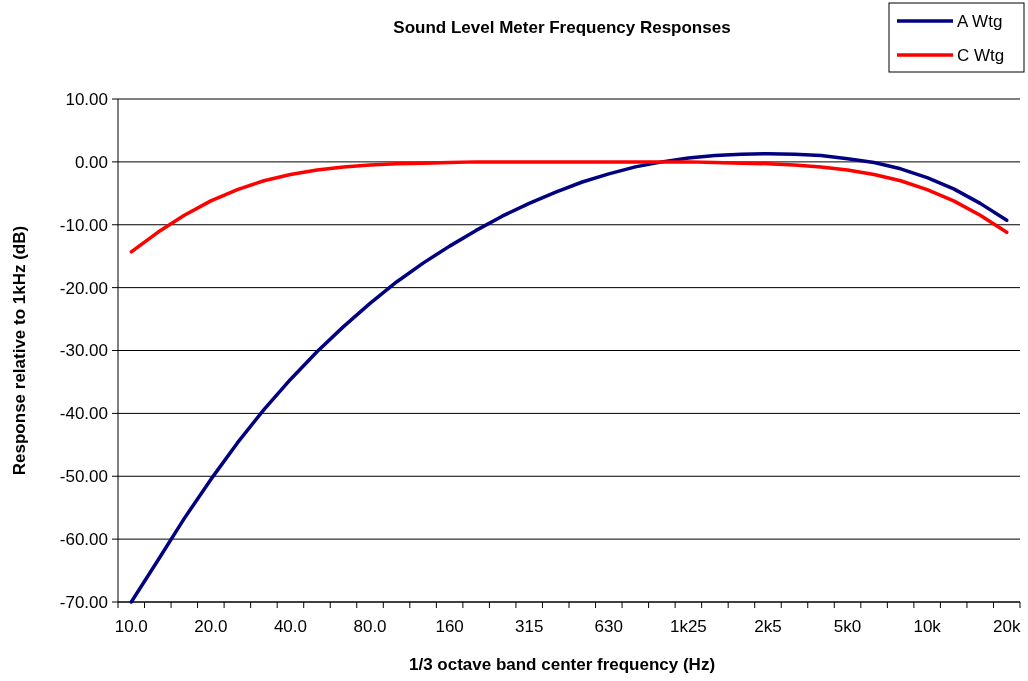 This screenshot has height=681, width=1028. Describe the element at coordinates (370, 626) in the screenshot. I see `x-tick-label: 80.0` at that location.